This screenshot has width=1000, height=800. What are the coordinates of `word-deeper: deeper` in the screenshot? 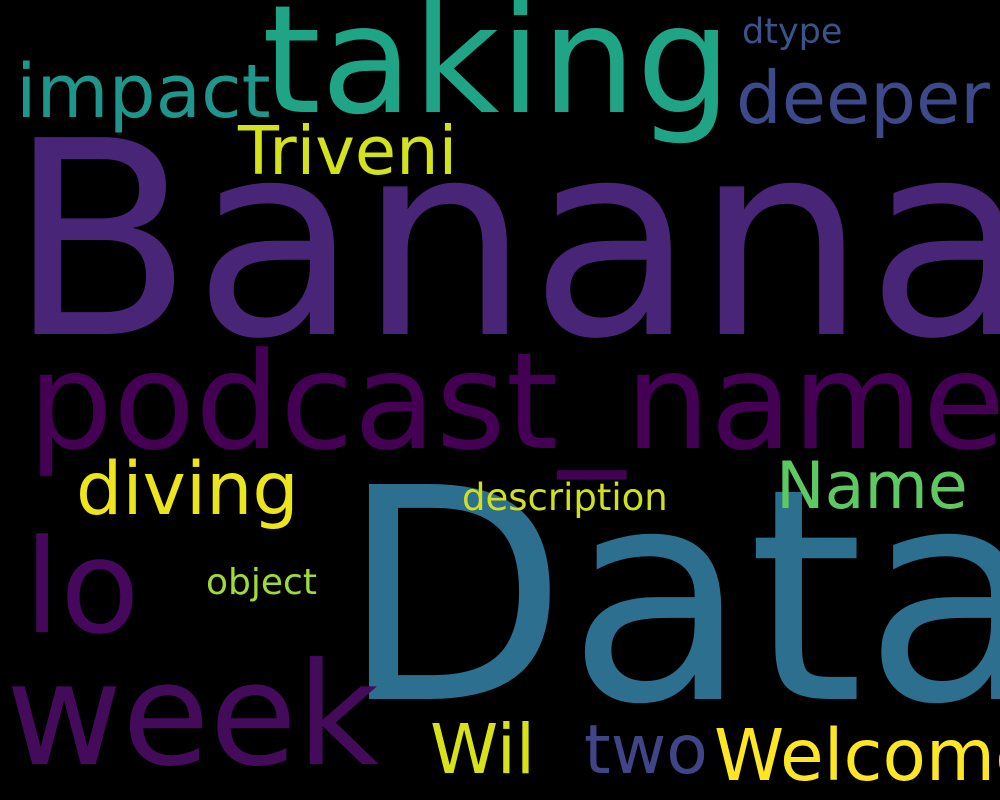 It's located at (863, 98).